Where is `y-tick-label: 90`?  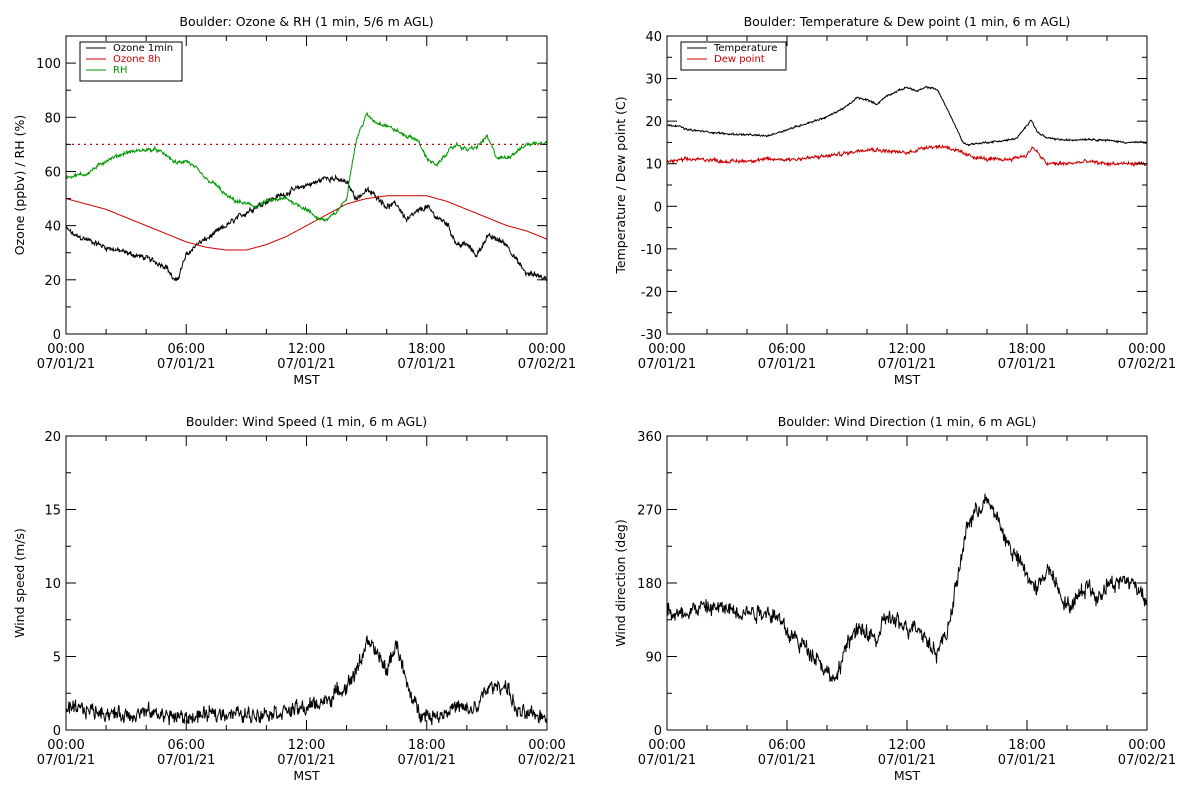 y-tick-label: 90 is located at coordinates (653, 658).